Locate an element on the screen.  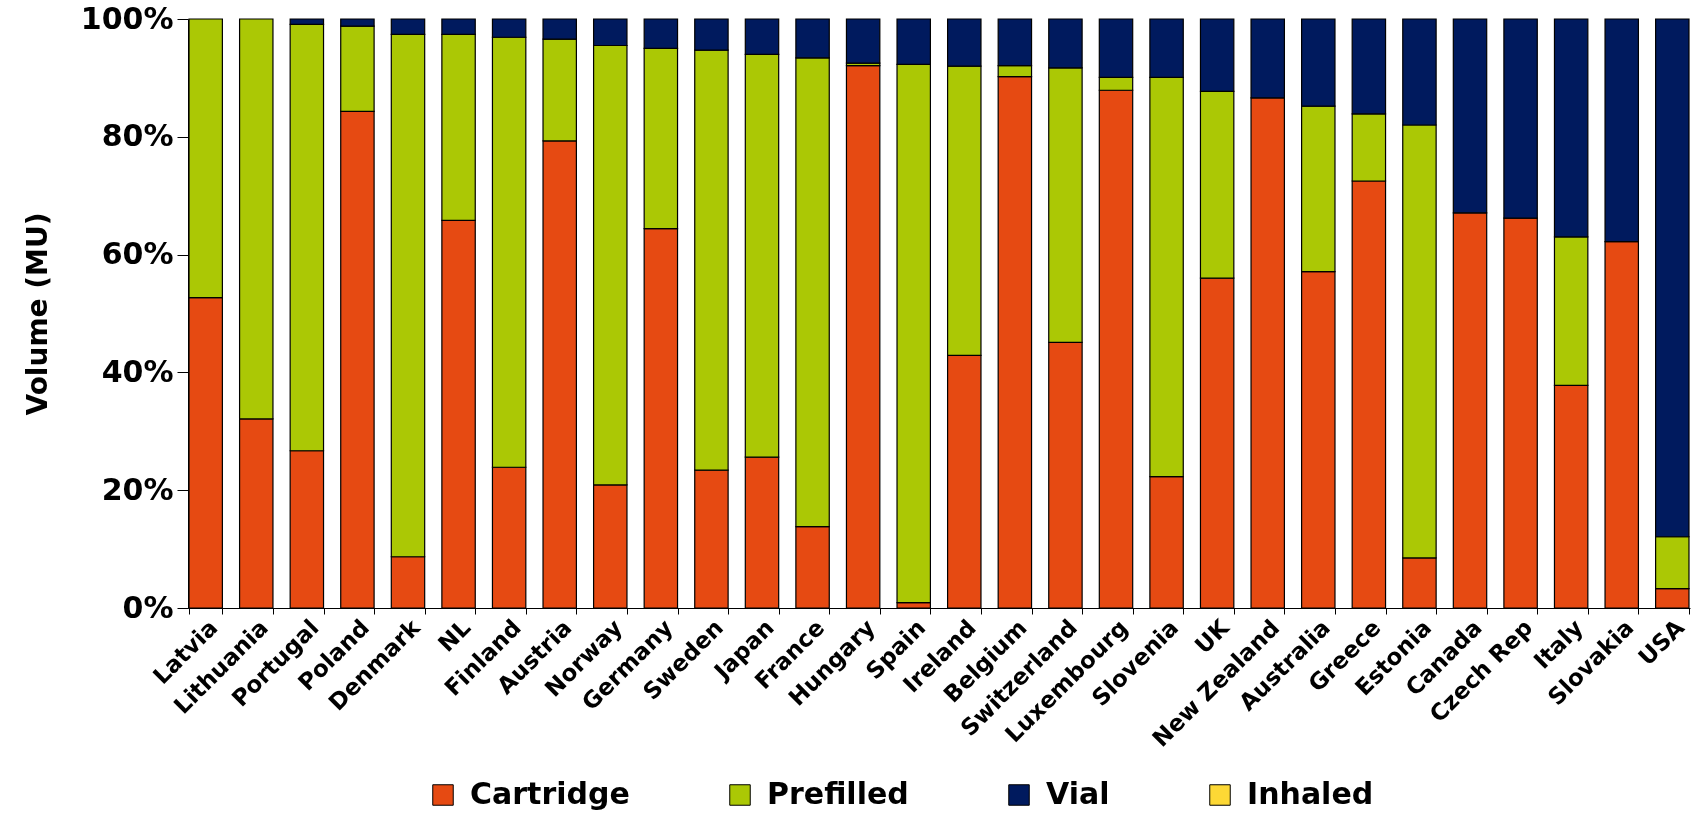
legend-label: Inhaled is located at coordinates (1310, 793).